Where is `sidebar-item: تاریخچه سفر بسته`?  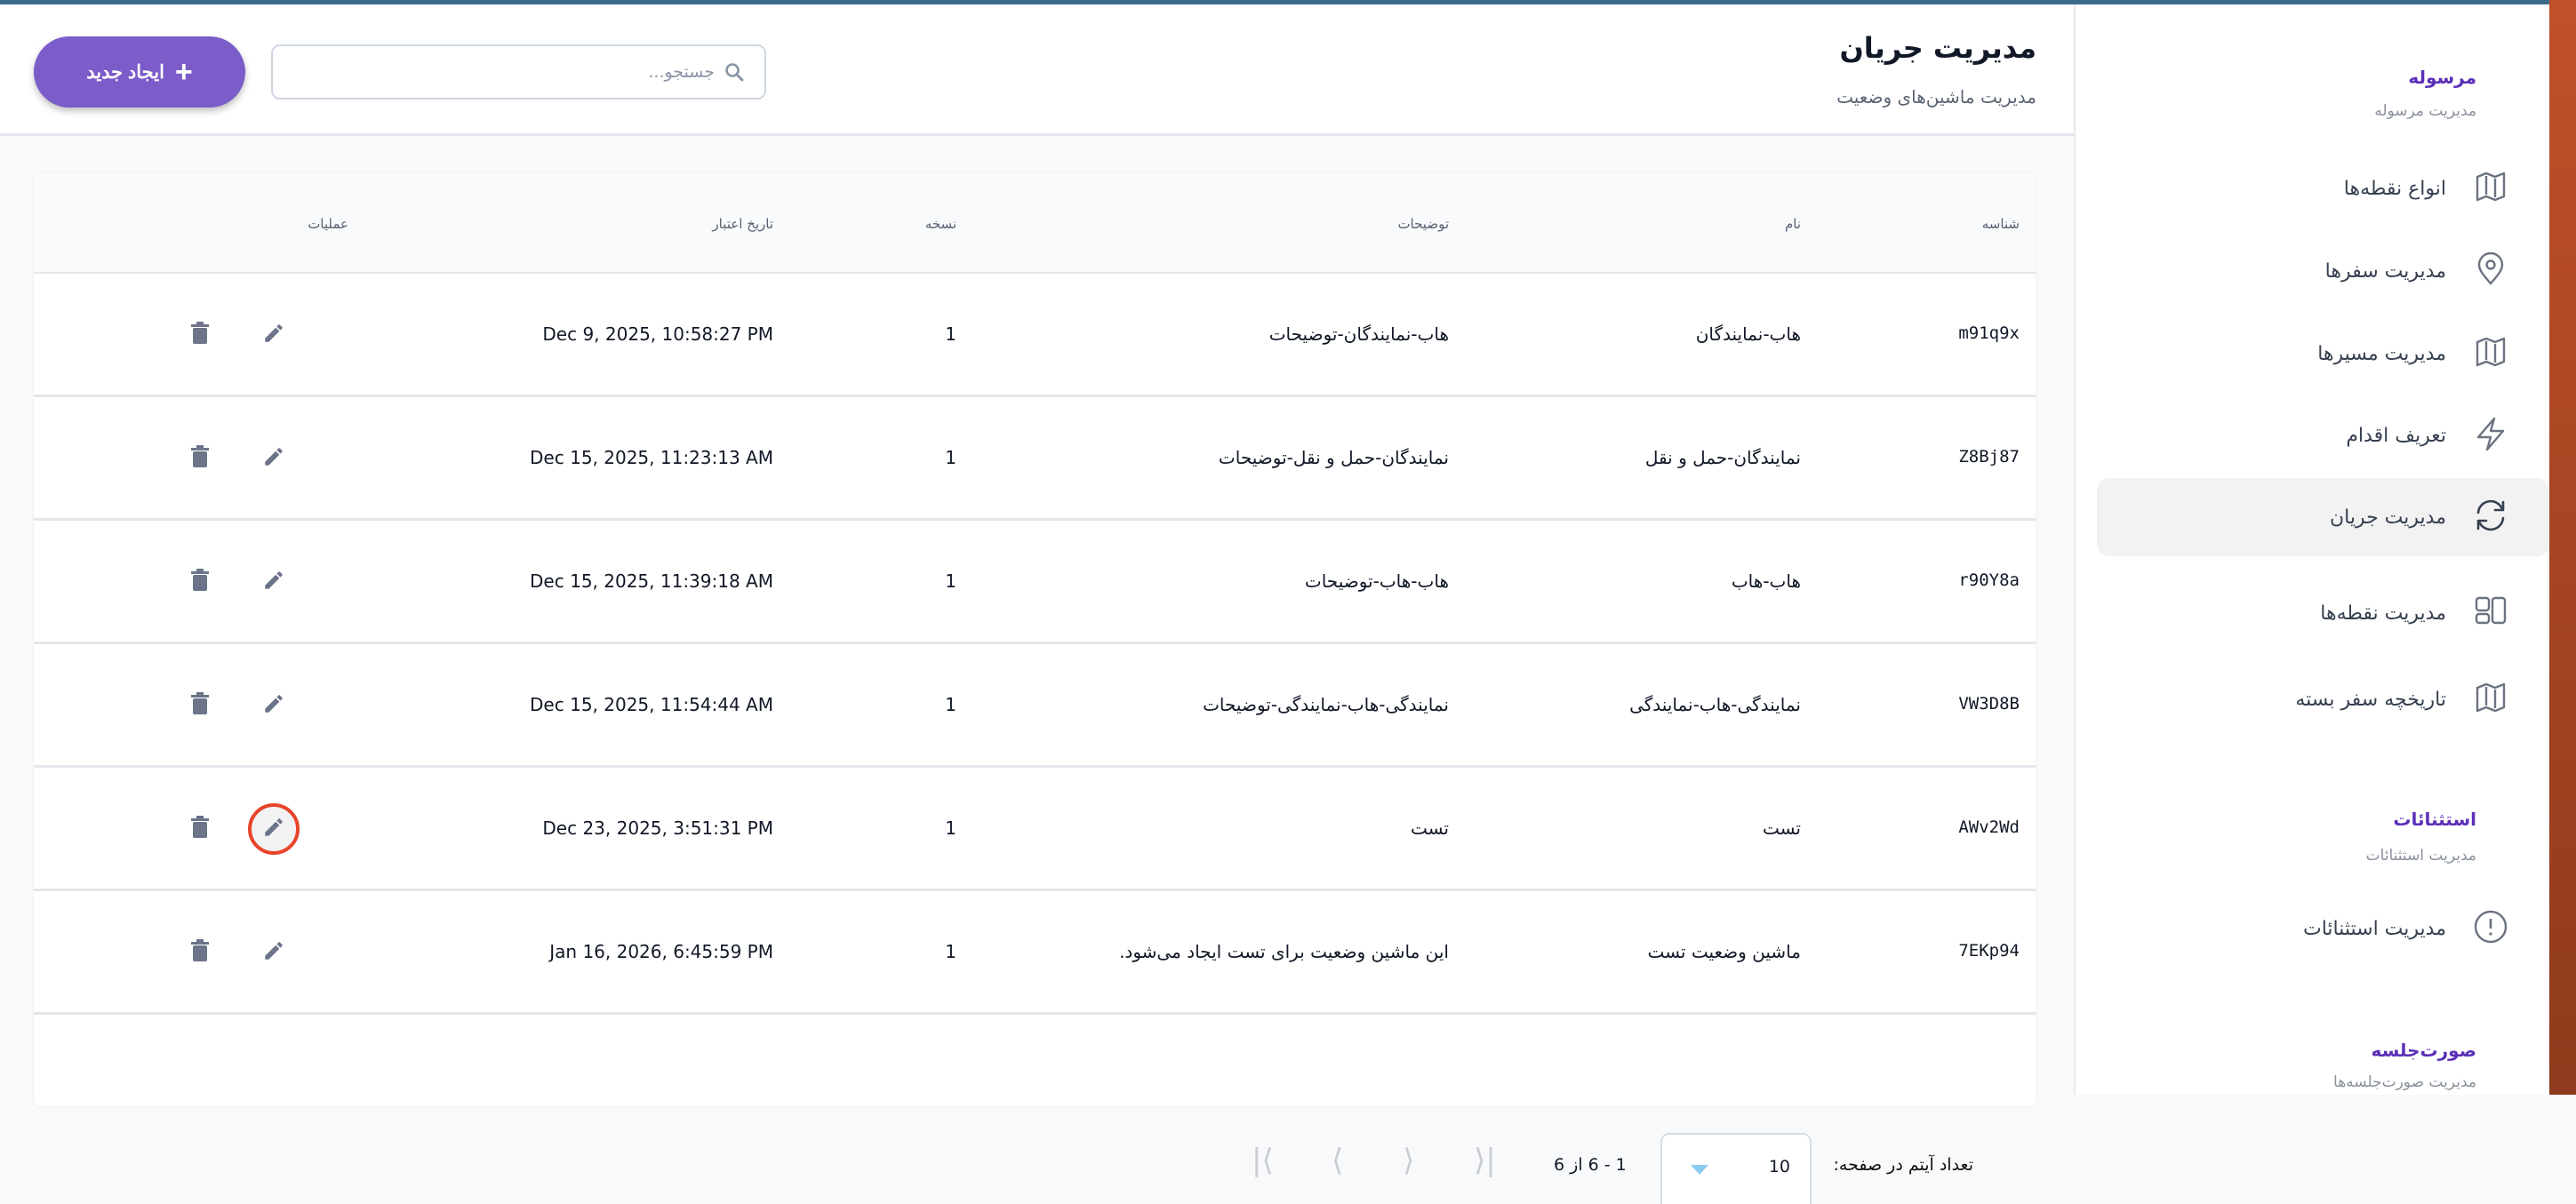 sidebar-item: تاریخچه سفر بسته is located at coordinates (2323, 699).